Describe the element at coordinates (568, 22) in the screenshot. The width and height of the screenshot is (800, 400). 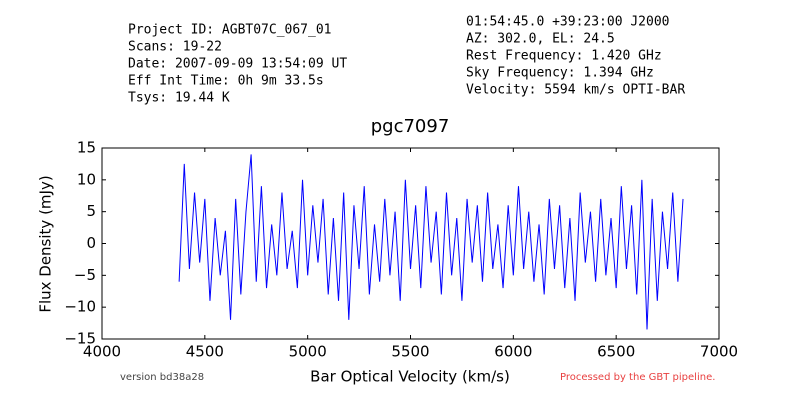
I see `info-right-line: 01:54:45.0 +39:23:00 J2000` at that location.